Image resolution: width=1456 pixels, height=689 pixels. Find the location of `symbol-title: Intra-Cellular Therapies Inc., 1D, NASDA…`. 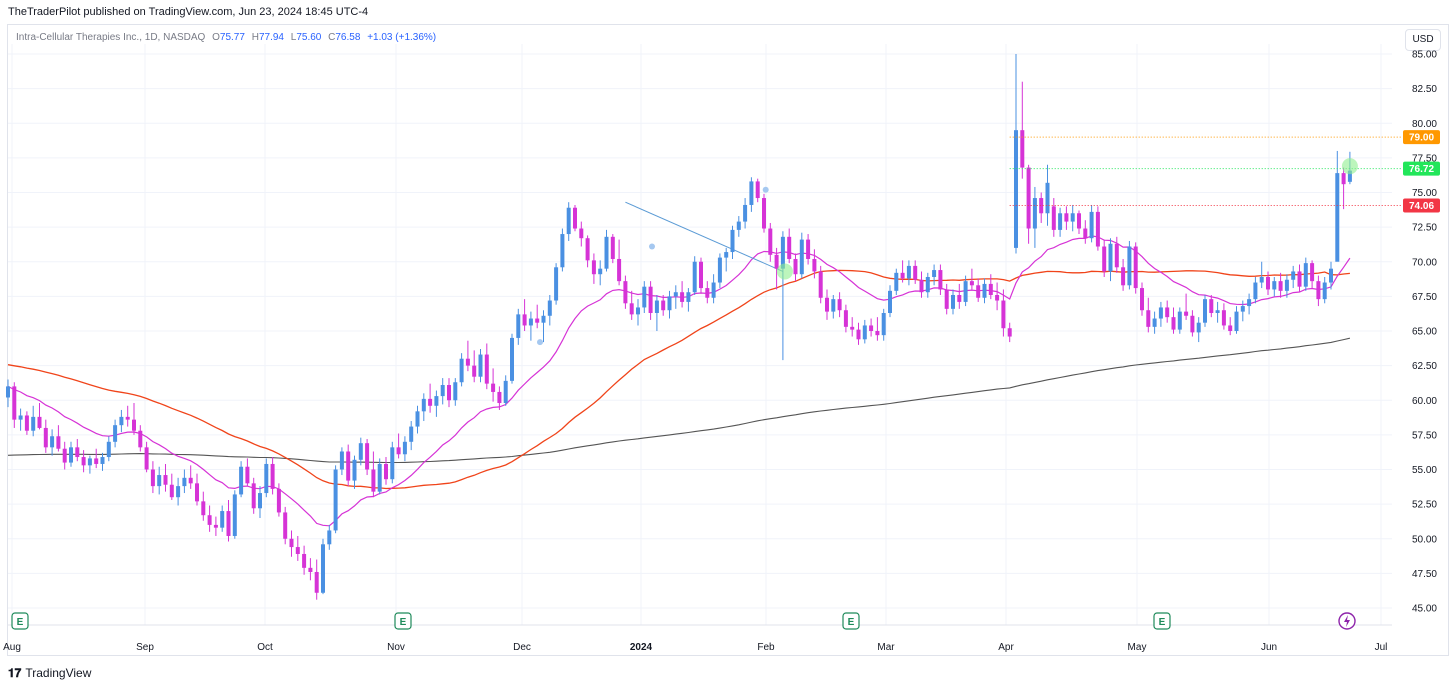

symbol-title: Intra-Cellular Therapies Inc., 1D, NASDA… is located at coordinates (111, 37).